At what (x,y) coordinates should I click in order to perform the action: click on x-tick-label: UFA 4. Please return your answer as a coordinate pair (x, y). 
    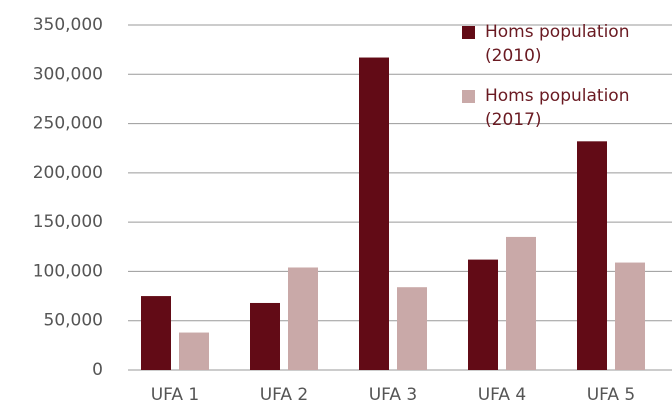
    Looking at the image, I should click on (502, 395).